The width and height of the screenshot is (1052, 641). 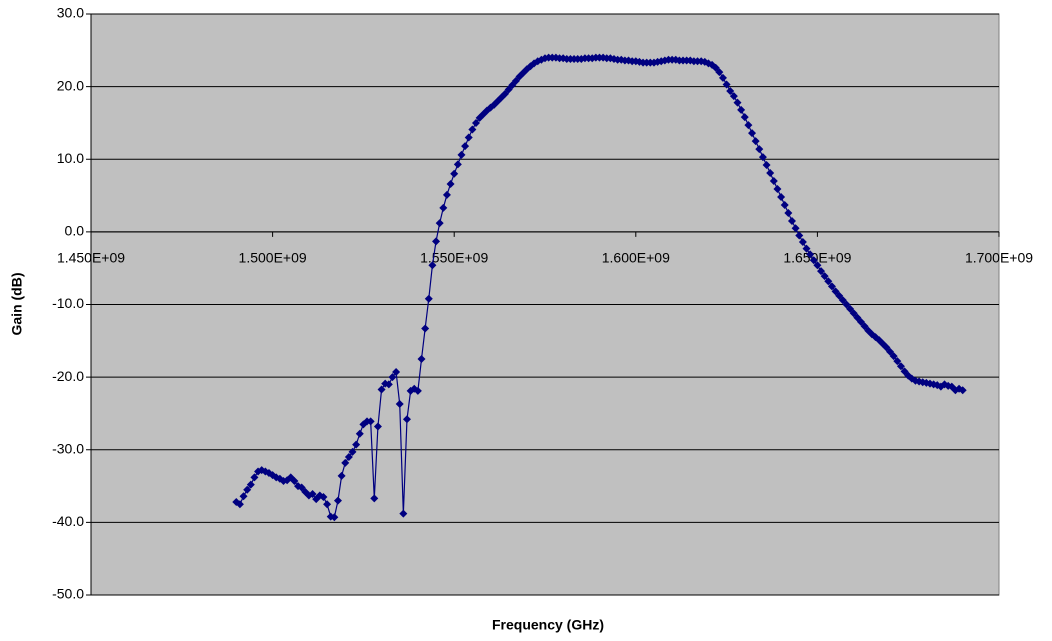 I want to click on y-axis-title: Gain (dB), so click(x=17, y=304).